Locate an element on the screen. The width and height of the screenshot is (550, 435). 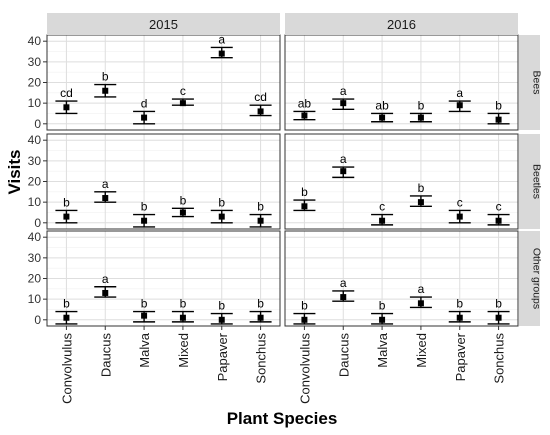
panel-2016-other-groups: b a b a b b is located at coordinates (401, 278).